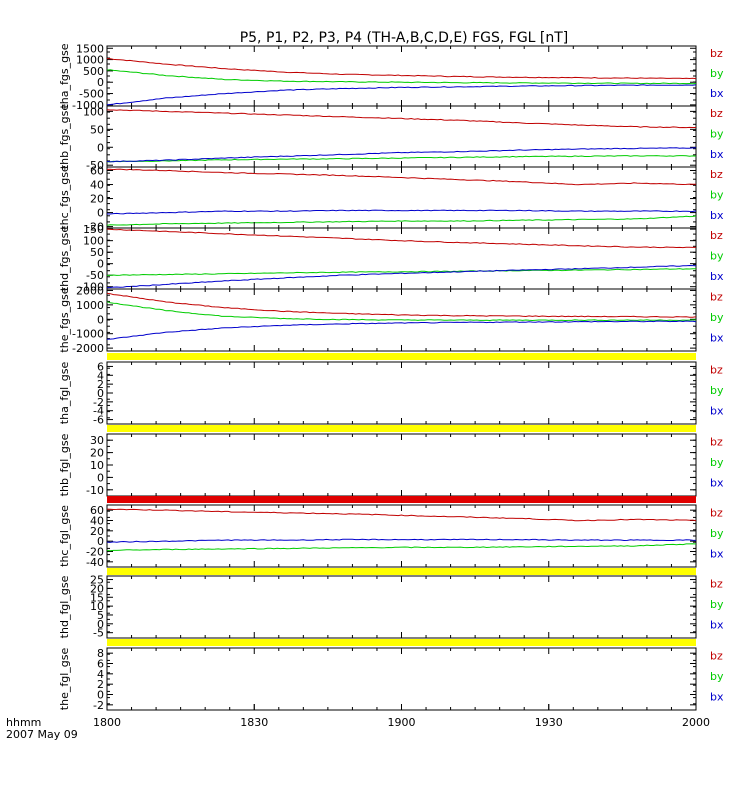  I want to click on y-axis-label: the_fgl_gse, so click(64, 679).